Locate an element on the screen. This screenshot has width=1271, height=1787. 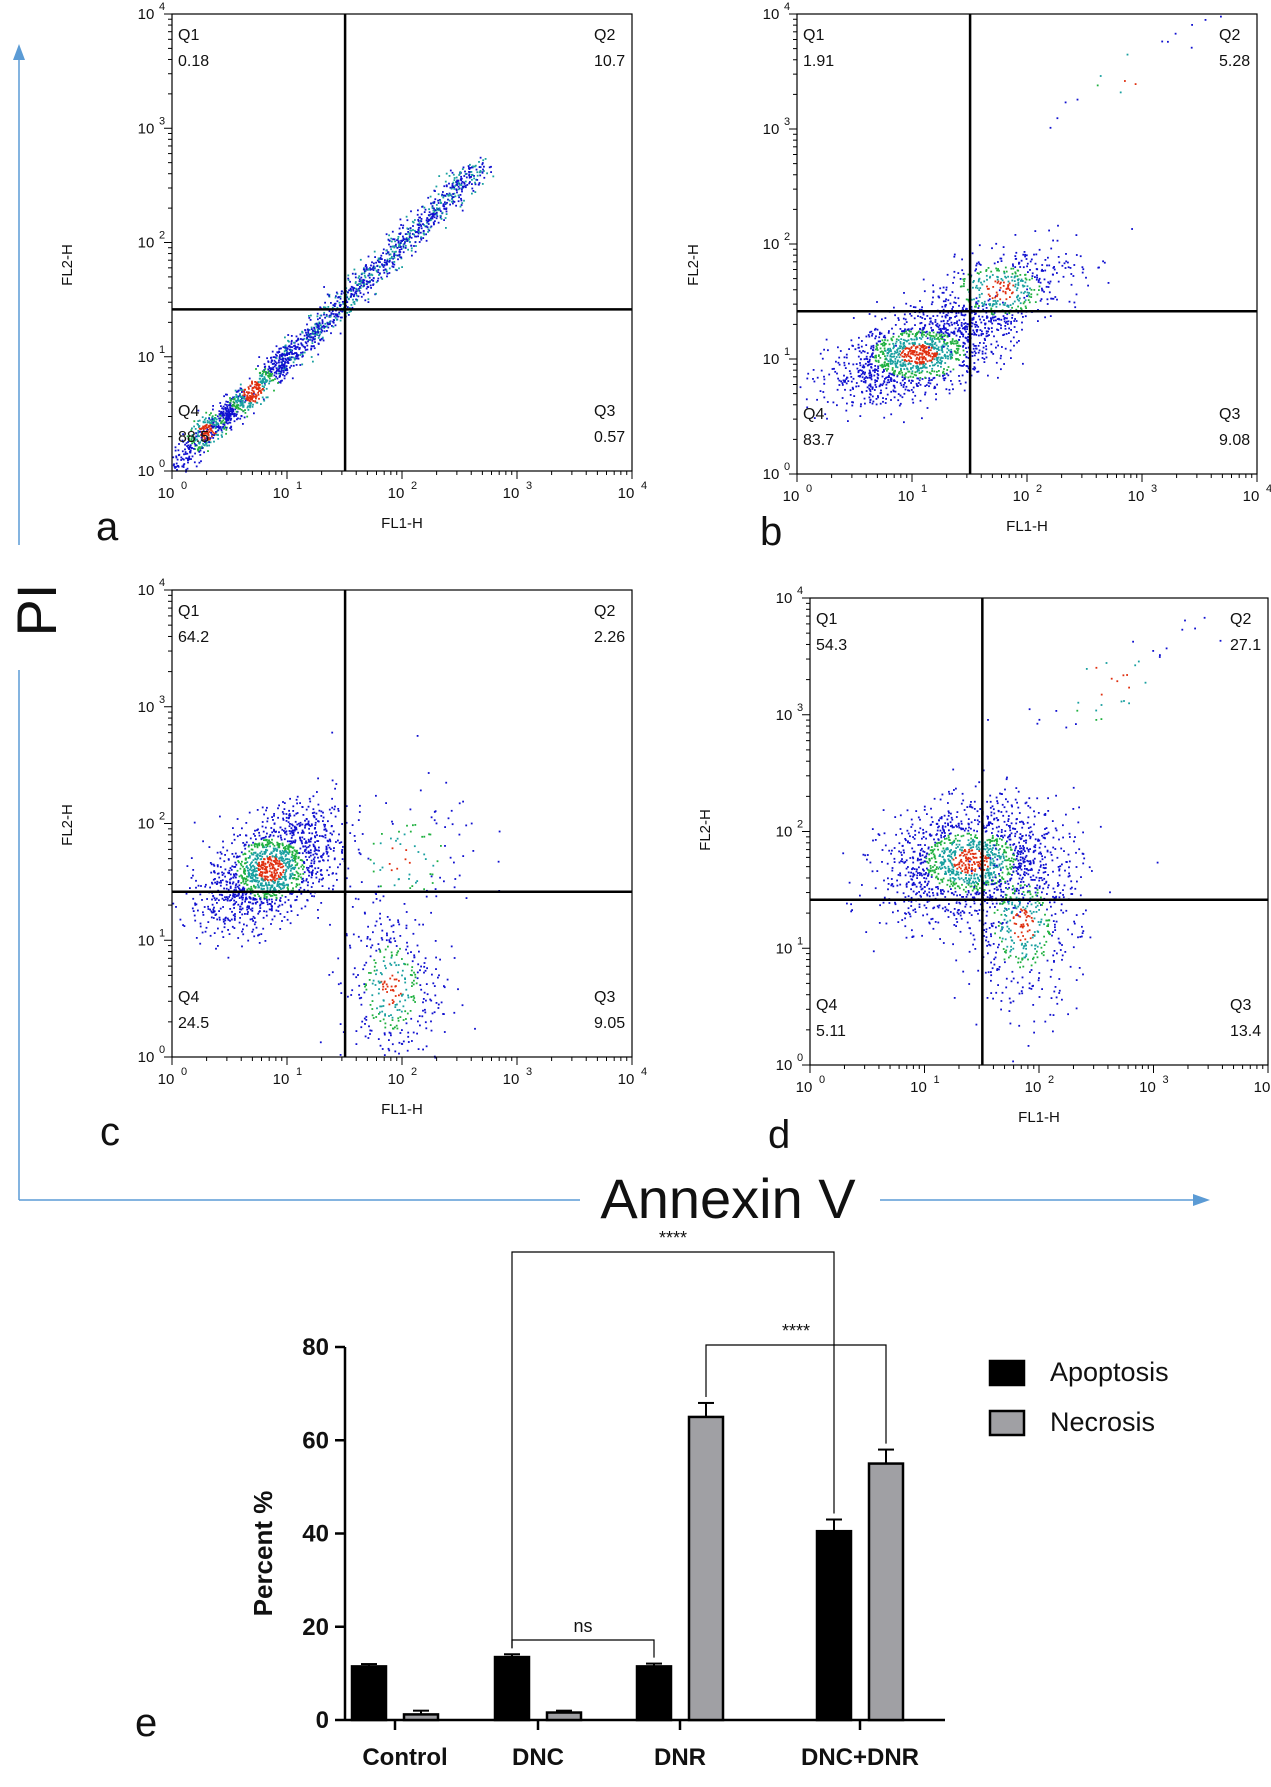
x-tick-label: 10 is located at coordinates (1136, 496).